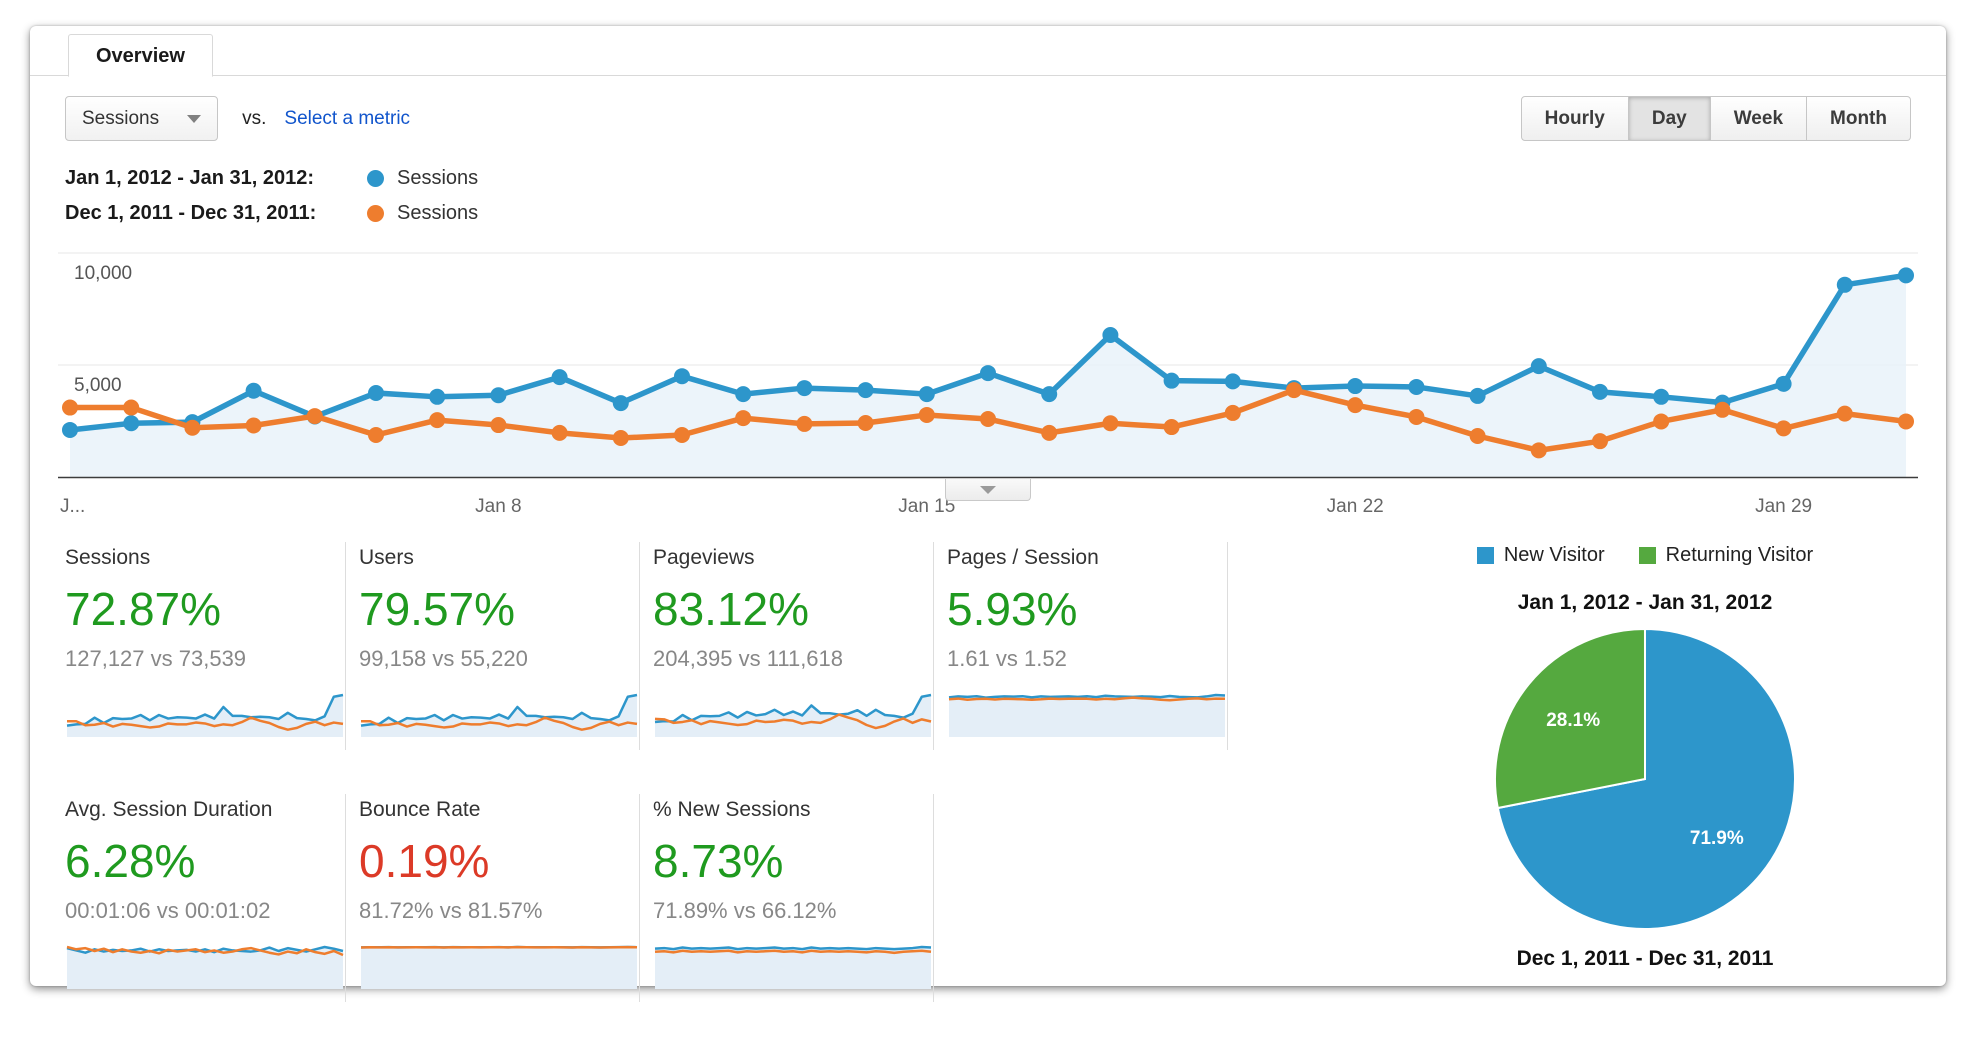 The width and height of the screenshot is (1978, 1046). What do you see at coordinates (375, 178) in the screenshot?
I see `series-dot-blue-icon` at bounding box center [375, 178].